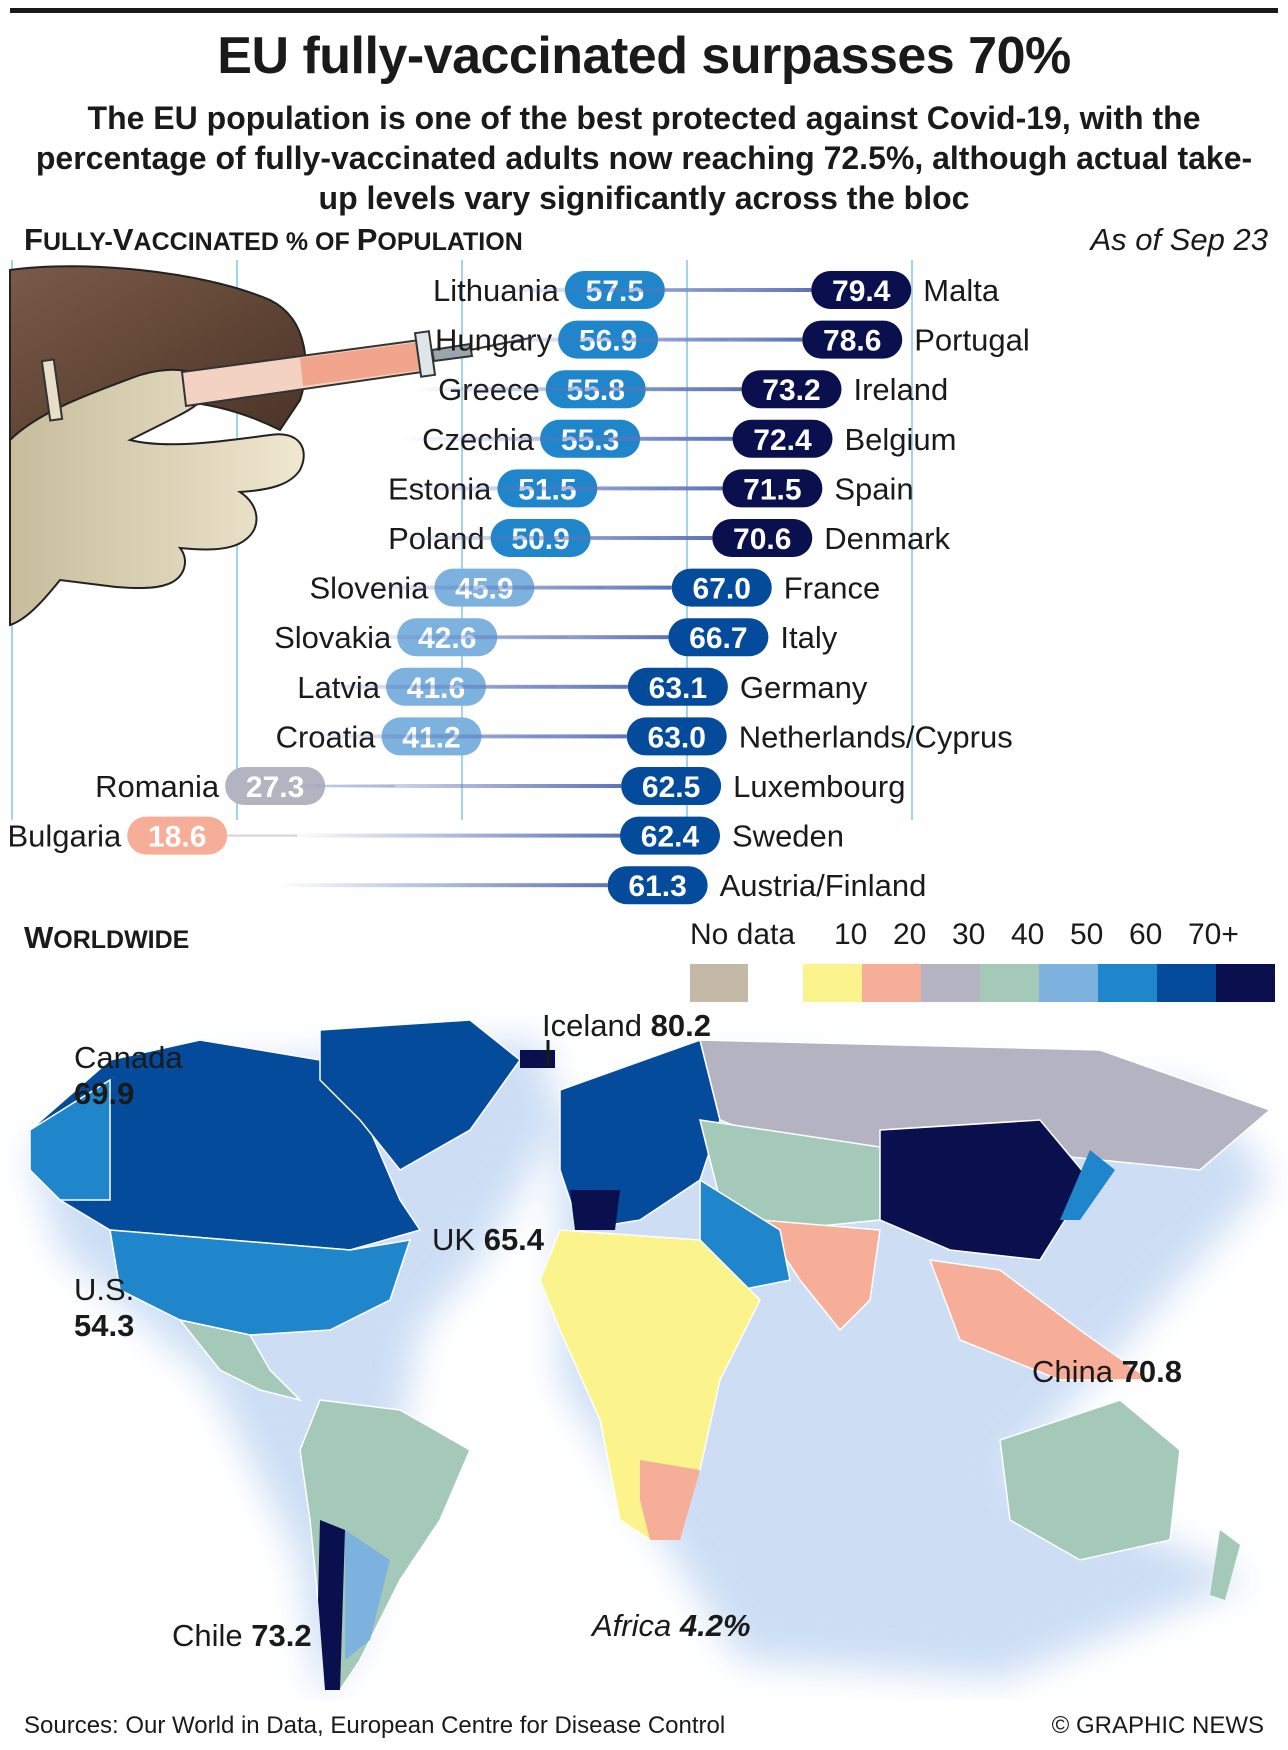 This screenshot has height=1750, width=1288. I want to click on stem-ireland, so click(576, 389).